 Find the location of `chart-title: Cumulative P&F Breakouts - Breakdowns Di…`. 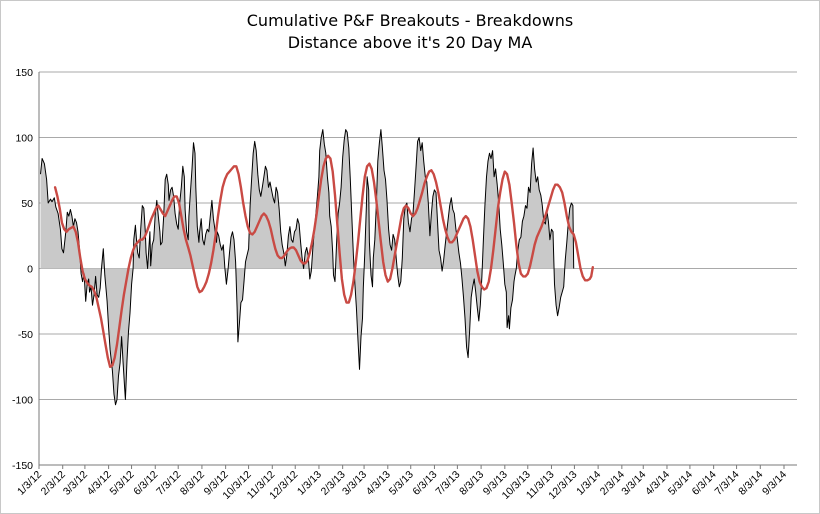

chart-title: Cumulative P&F Breakouts - Breakdowns Di… is located at coordinates (410, 32).